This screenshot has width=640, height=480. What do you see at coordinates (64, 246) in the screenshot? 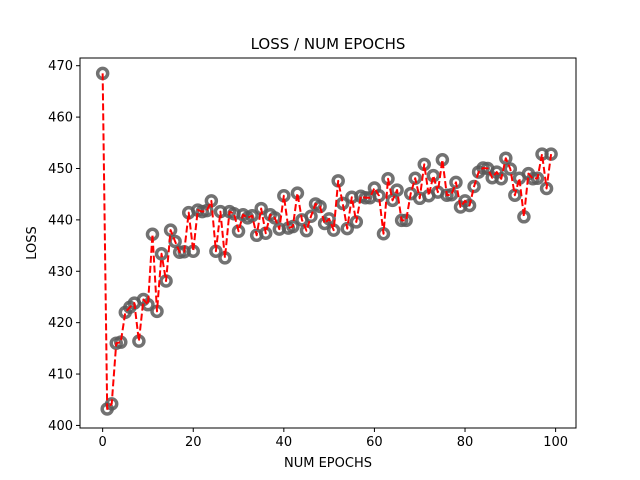
I see `y-axis: 400 410 420 430 440 450 460 470` at bounding box center [64, 246].